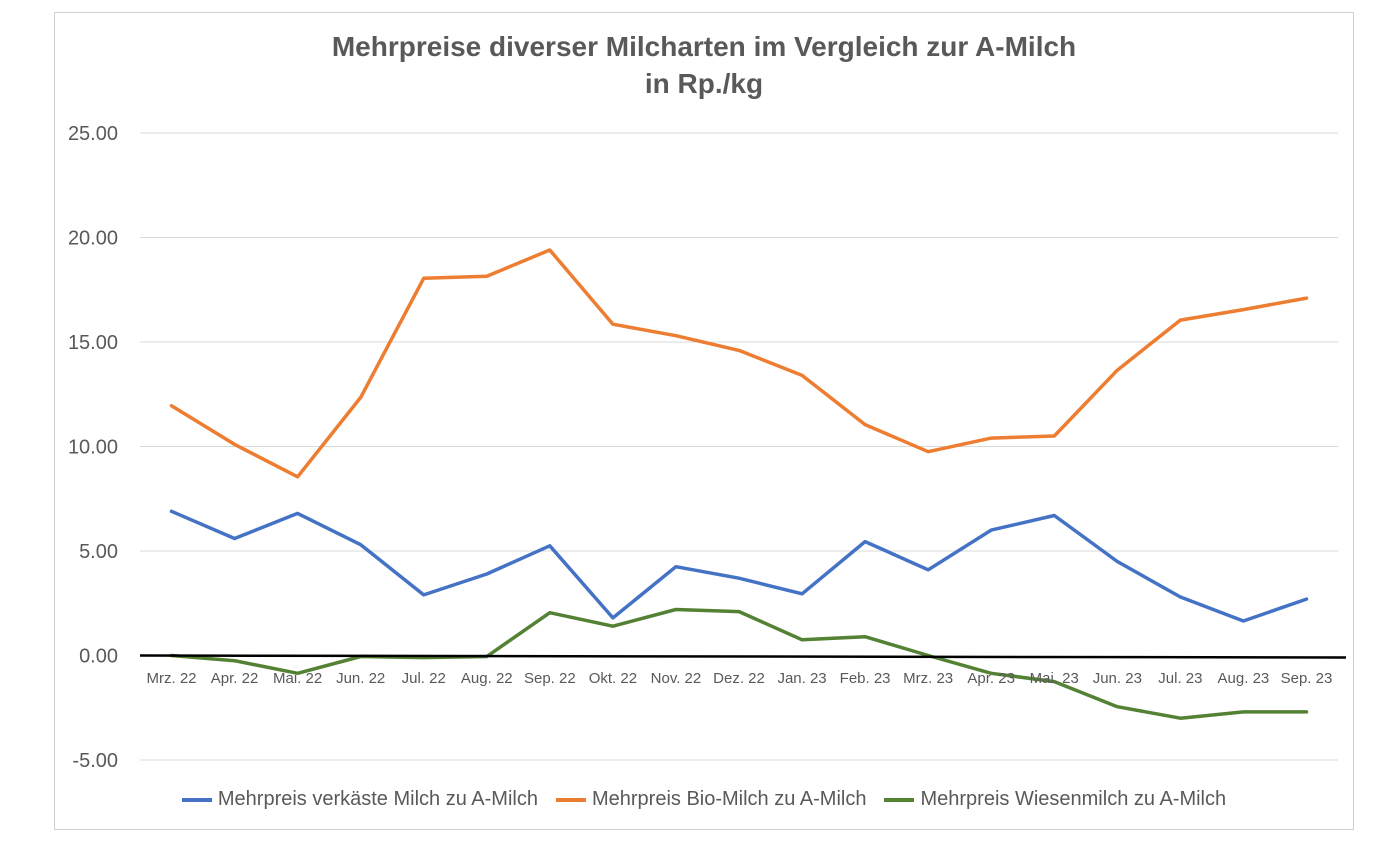 This screenshot has width=1393, height=847. I want to click on y-tick-label: 15.00, so click(93, 343).